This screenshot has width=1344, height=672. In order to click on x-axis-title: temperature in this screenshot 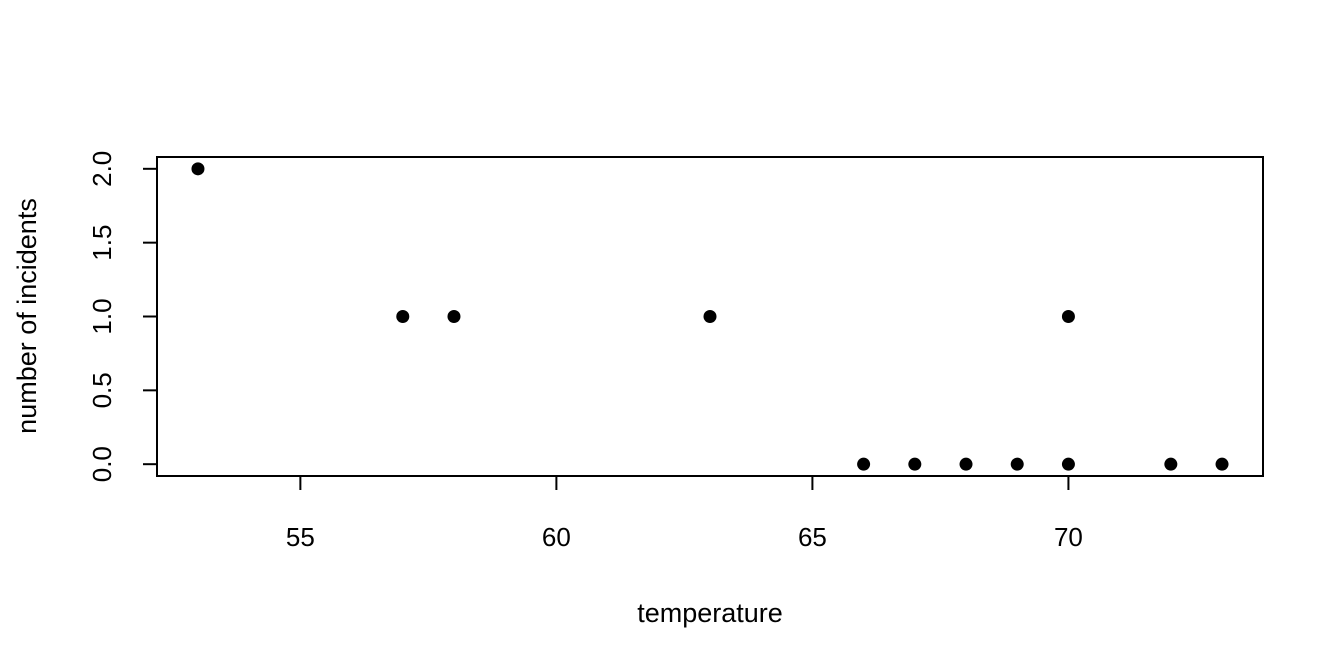, I will do `click(710, 613)`.